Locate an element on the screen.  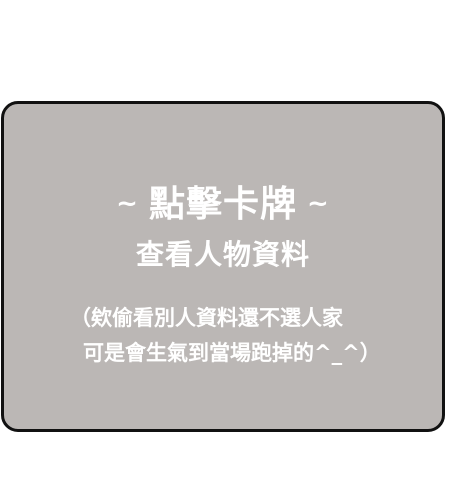
card-title: ~ 點擊卡牌 ~ is located at coordinates (223, 204).